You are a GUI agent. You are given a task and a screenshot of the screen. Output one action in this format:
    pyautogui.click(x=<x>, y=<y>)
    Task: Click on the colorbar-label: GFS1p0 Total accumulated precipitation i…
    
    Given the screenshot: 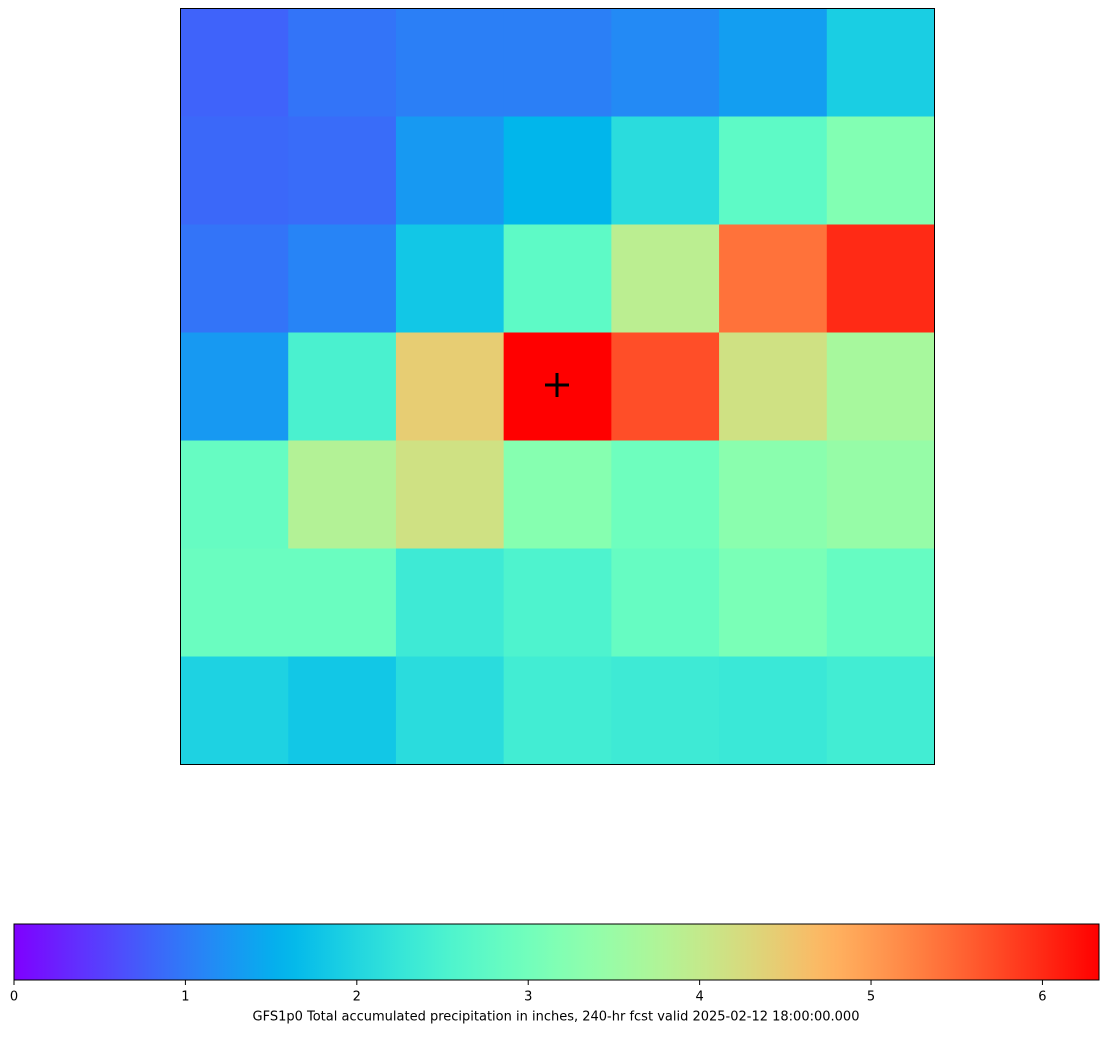 What is the action you would take?
    pyautogui.click(x=556, y=1017)
    